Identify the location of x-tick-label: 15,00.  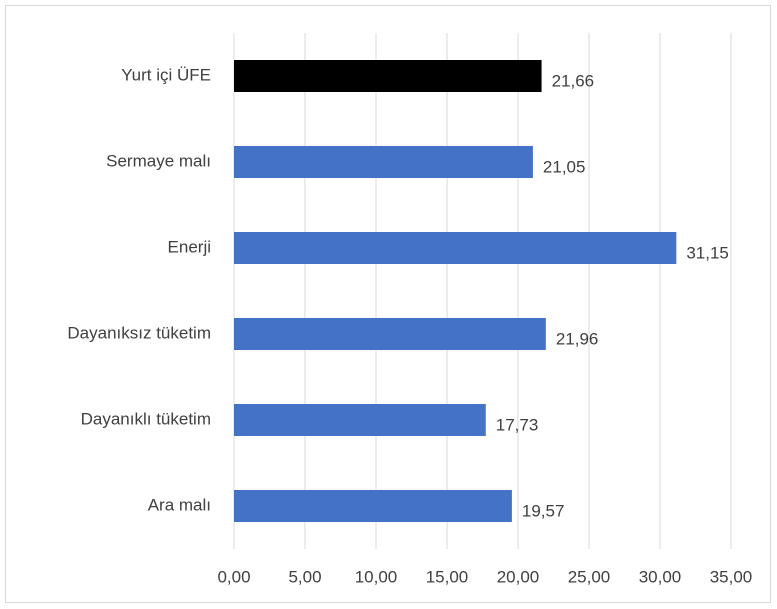
(447, 576).